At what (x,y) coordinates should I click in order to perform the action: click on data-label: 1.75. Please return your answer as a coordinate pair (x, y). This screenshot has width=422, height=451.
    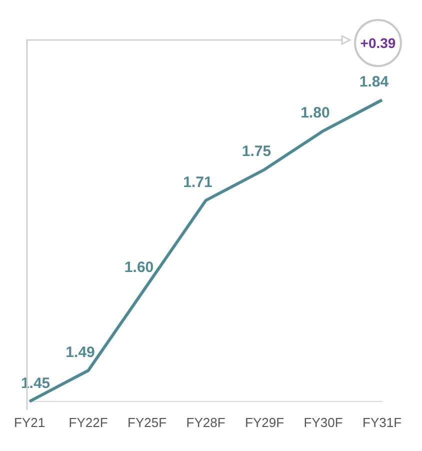
    Looking at the image, I should click on (257, 151).